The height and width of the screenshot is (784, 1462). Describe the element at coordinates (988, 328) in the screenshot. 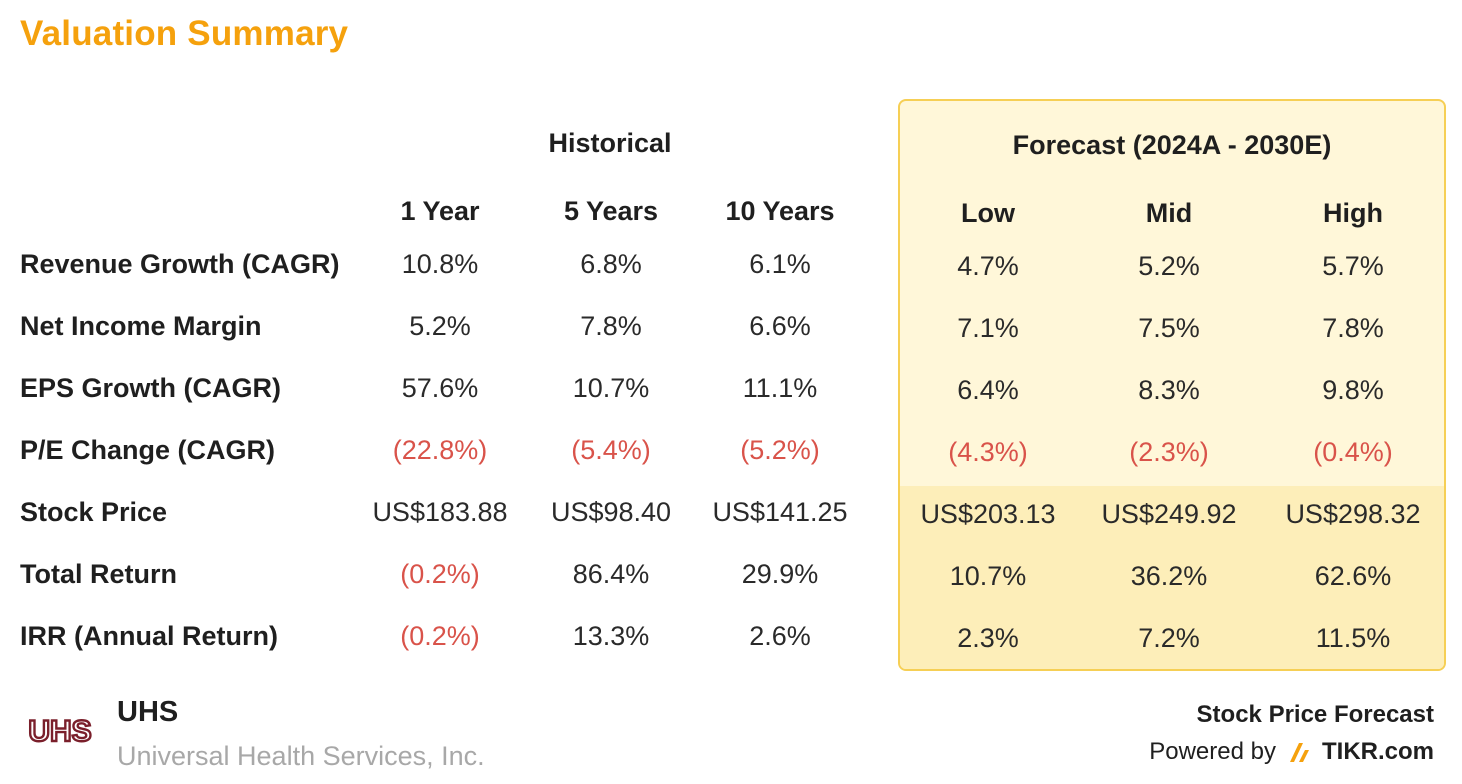

I see `forecast-cell: 7.1%` at that location.